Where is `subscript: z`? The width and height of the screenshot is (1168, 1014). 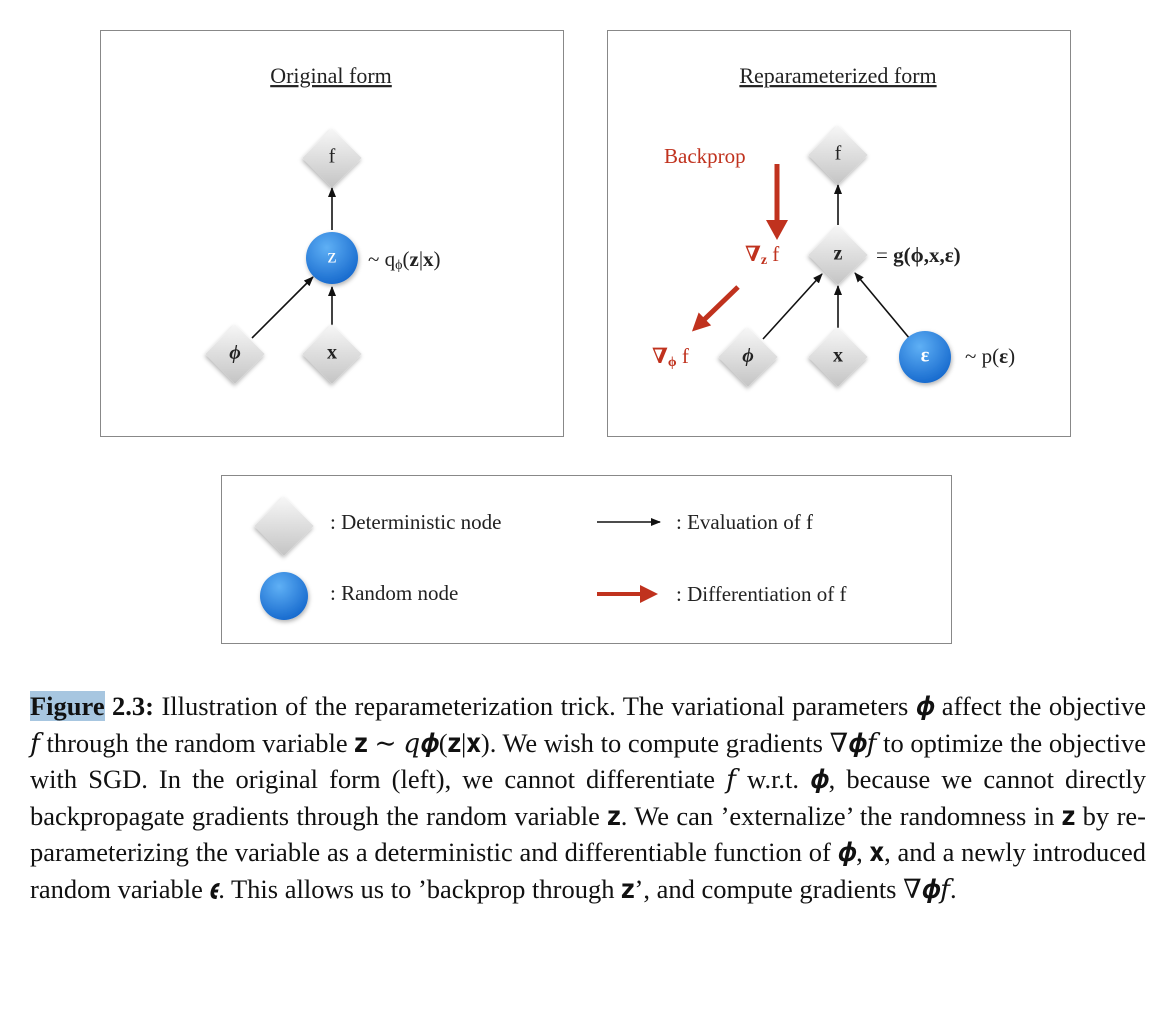
subscript: z is located at coordinates (764, 260).